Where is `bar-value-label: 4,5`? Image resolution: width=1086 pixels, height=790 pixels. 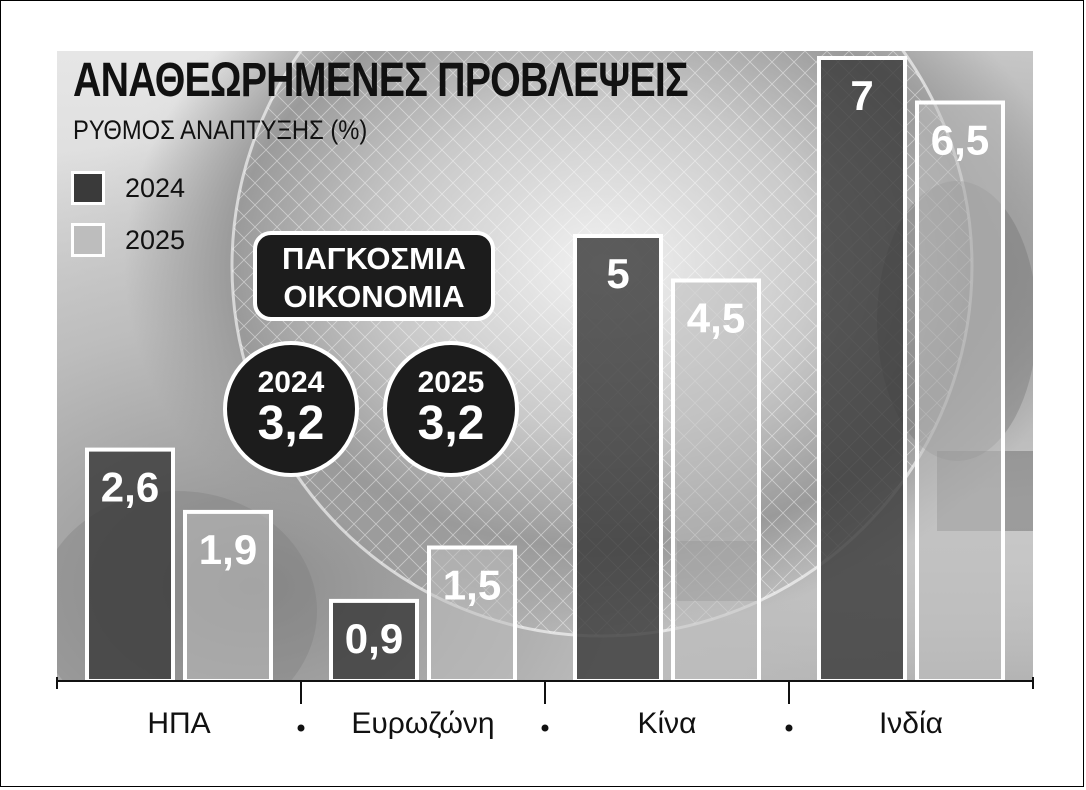
bar-value-label: 4,5 is located at coordinates (716, 318).